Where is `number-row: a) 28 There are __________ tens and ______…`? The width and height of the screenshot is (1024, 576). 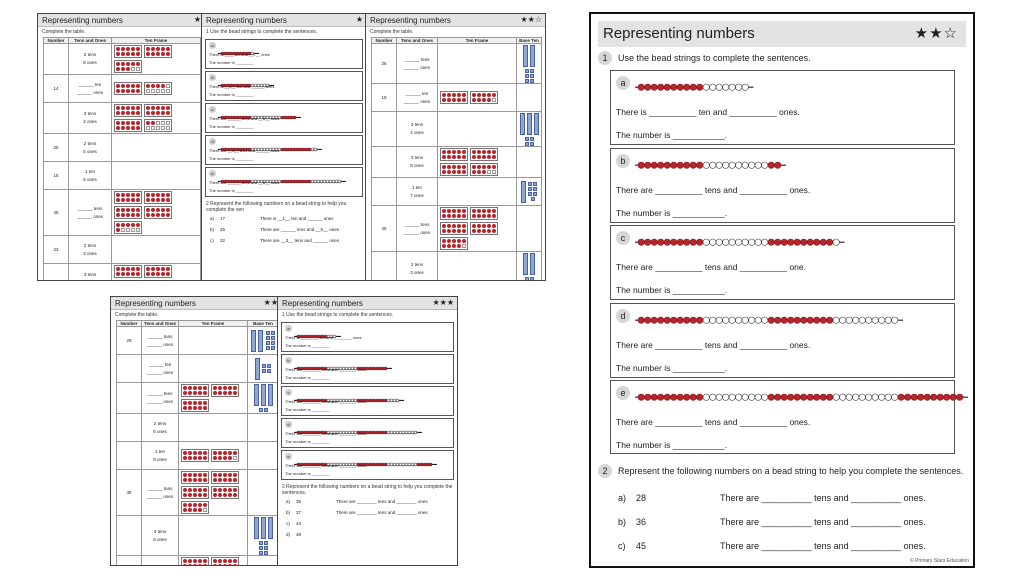
number-row: a) 28 There are __________ tens and ______… is located at coordinates (772, 498).